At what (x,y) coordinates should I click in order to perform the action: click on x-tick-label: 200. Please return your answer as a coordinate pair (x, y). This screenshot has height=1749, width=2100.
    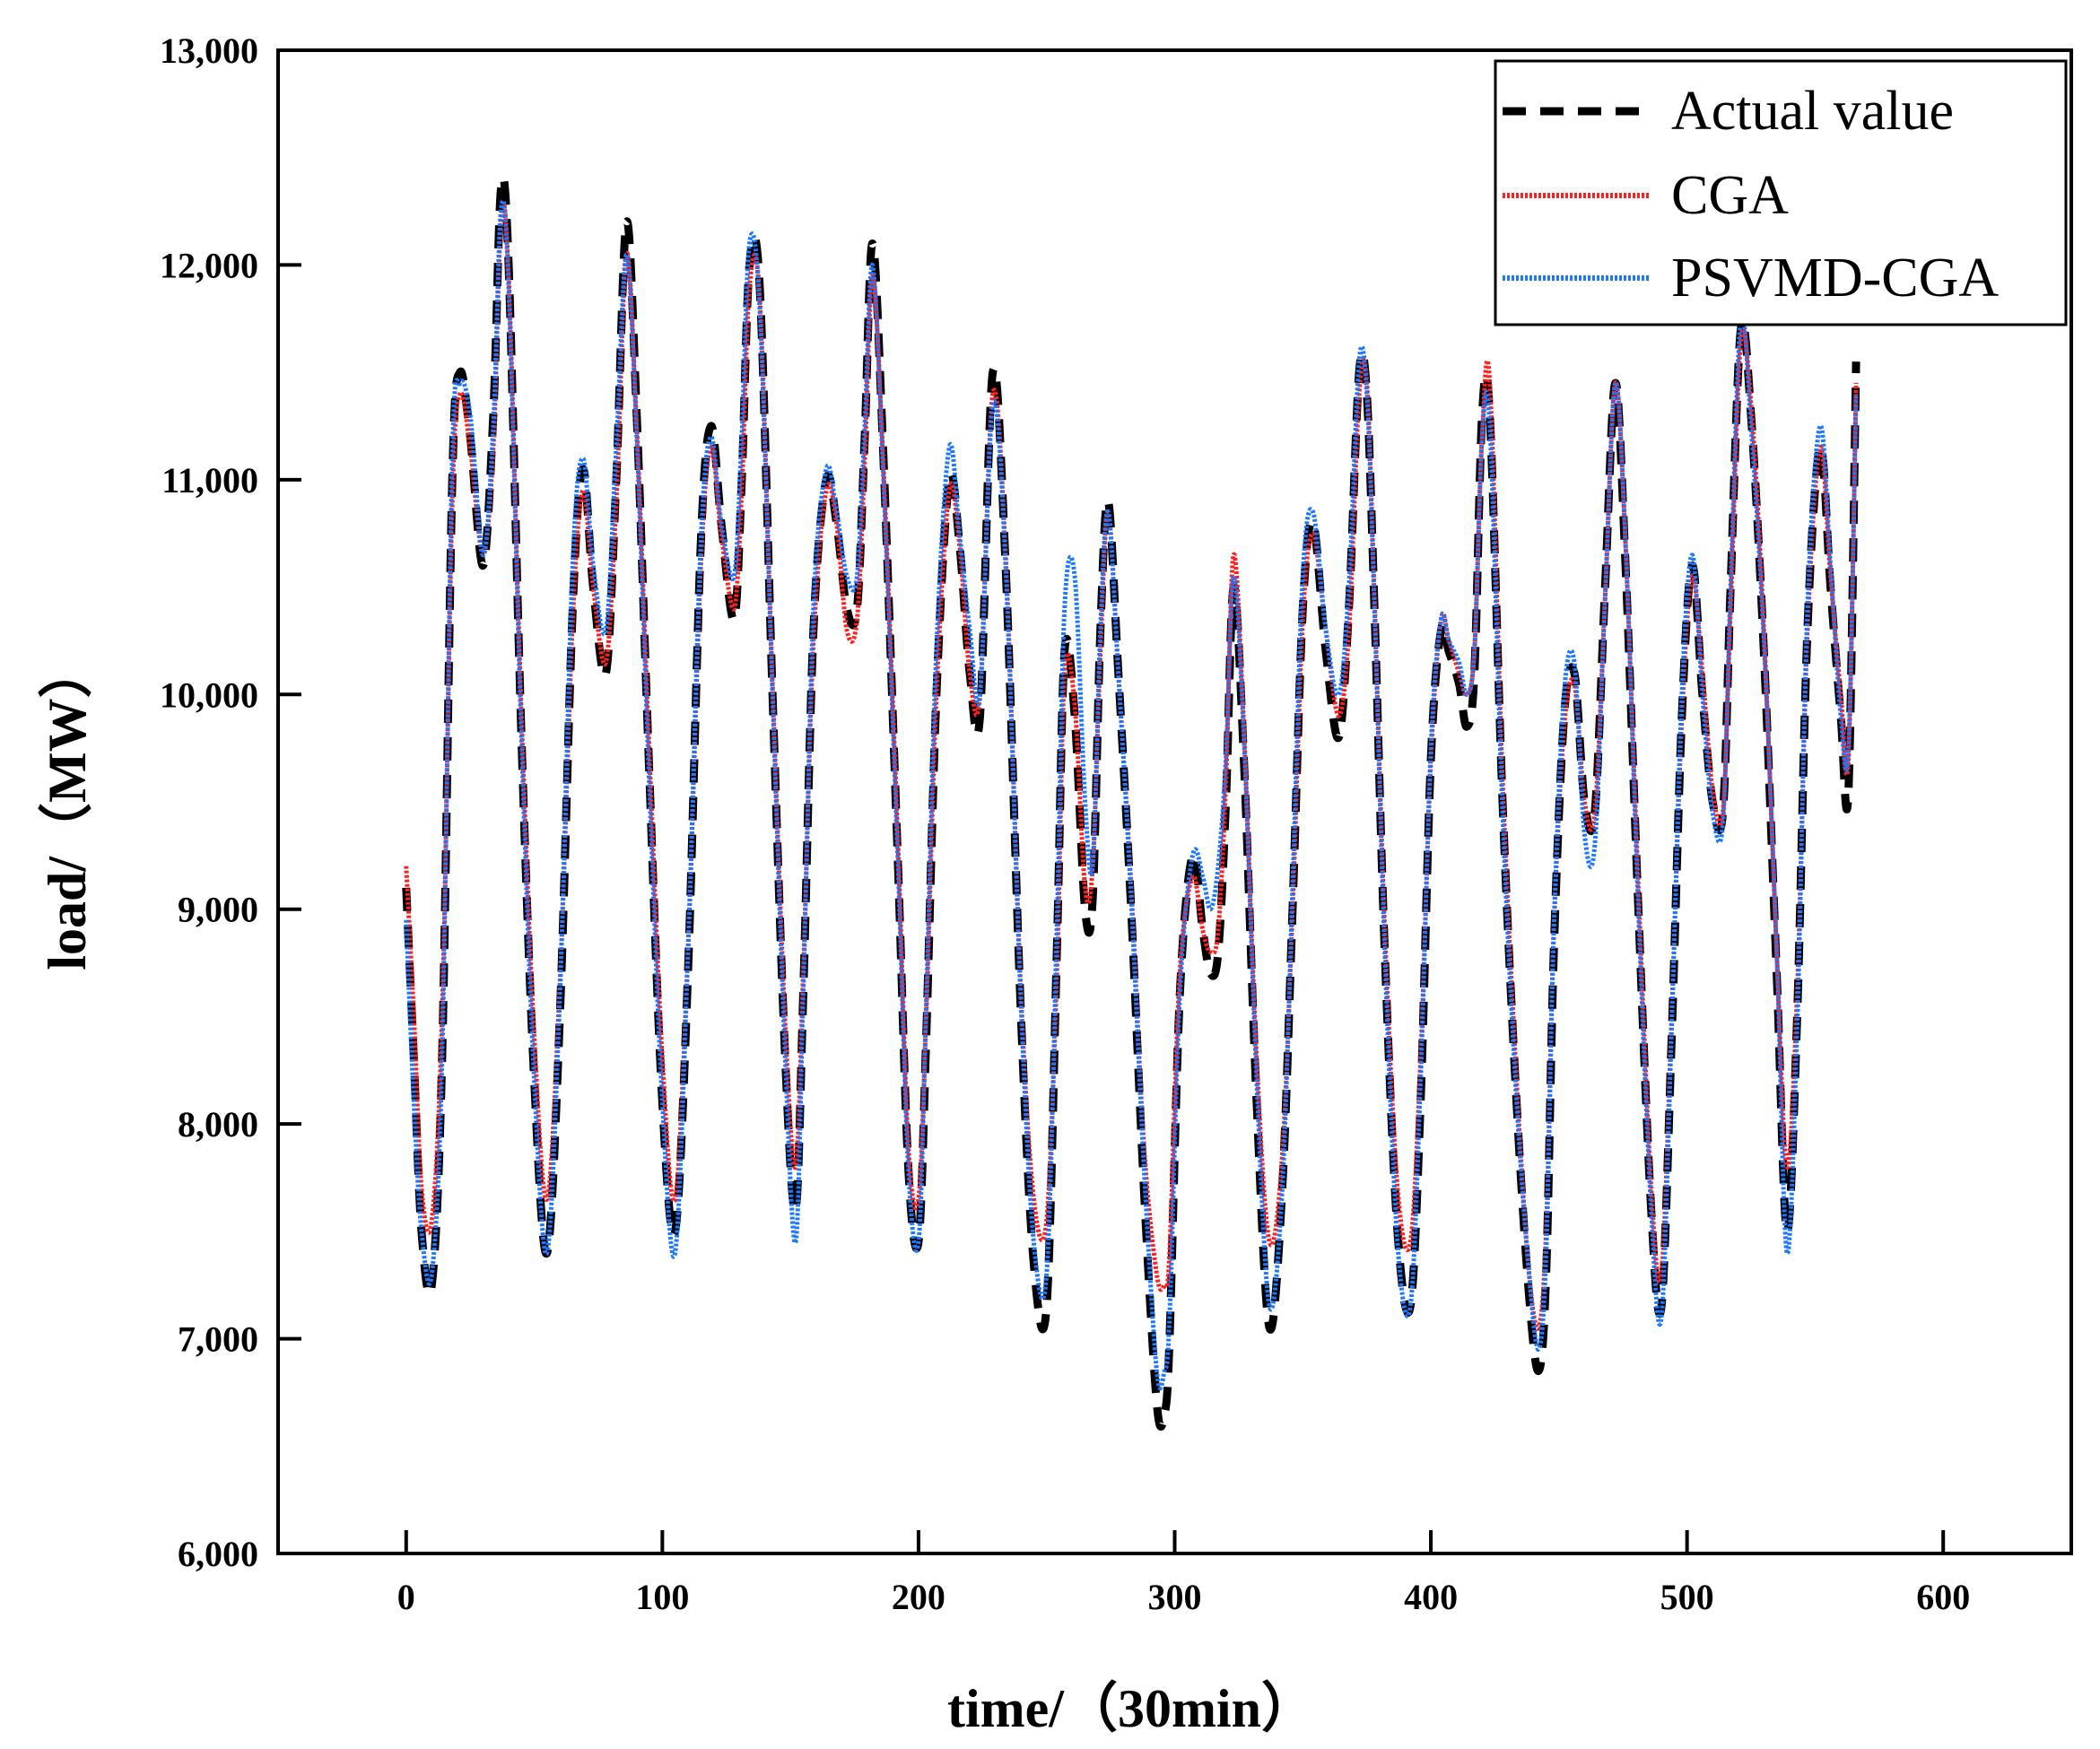
    Looking at the image, I should click on (919, 1597).